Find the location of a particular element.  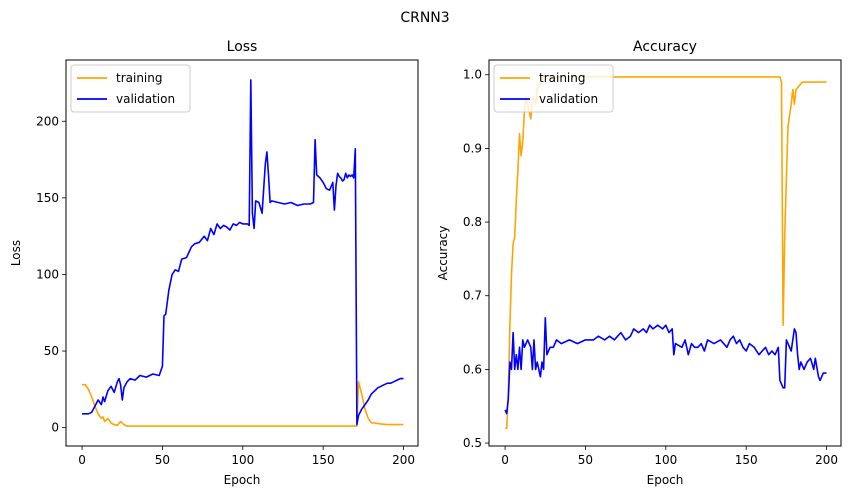

loss-x-tick-label: 50 is located at coordinates (162, 460).